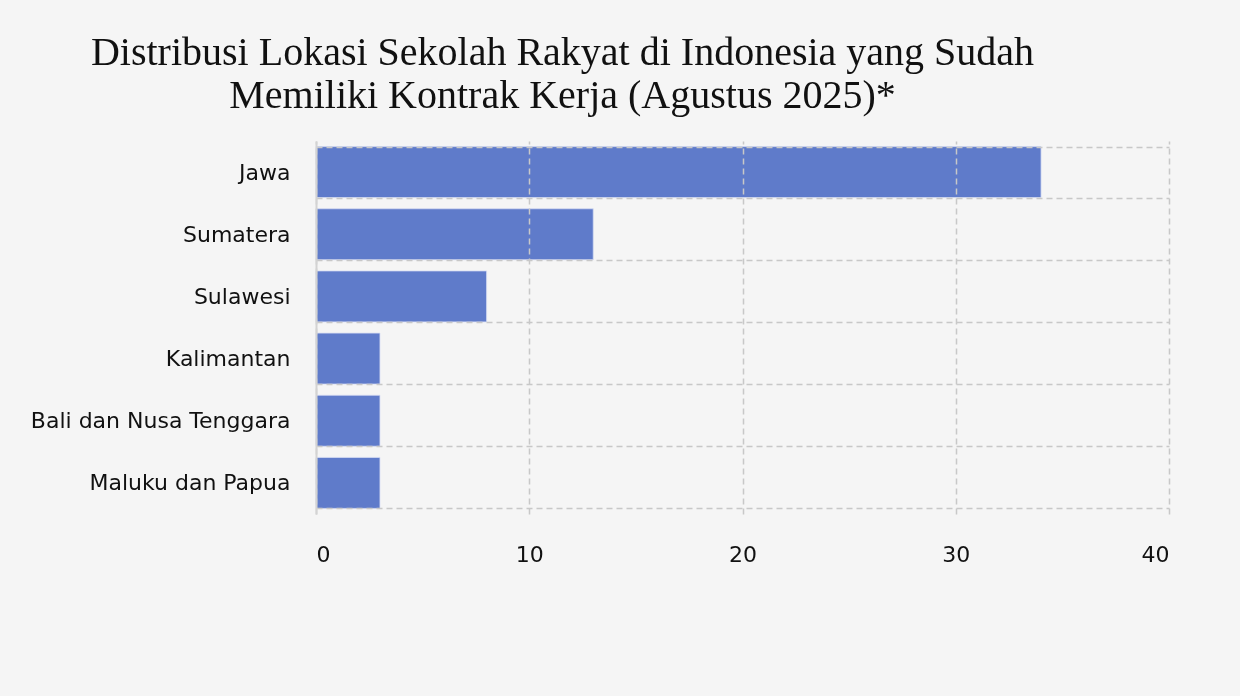 This screenshot has height=696, width=1240. I want to click on y-tick-label: Maluku dan Papua, so click(190, 483).